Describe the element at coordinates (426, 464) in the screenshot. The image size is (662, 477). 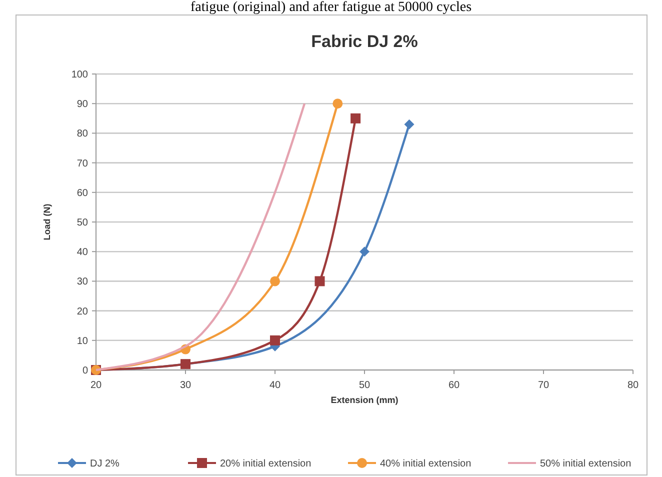
I see `legend-label: 40% initial extension` at that location.